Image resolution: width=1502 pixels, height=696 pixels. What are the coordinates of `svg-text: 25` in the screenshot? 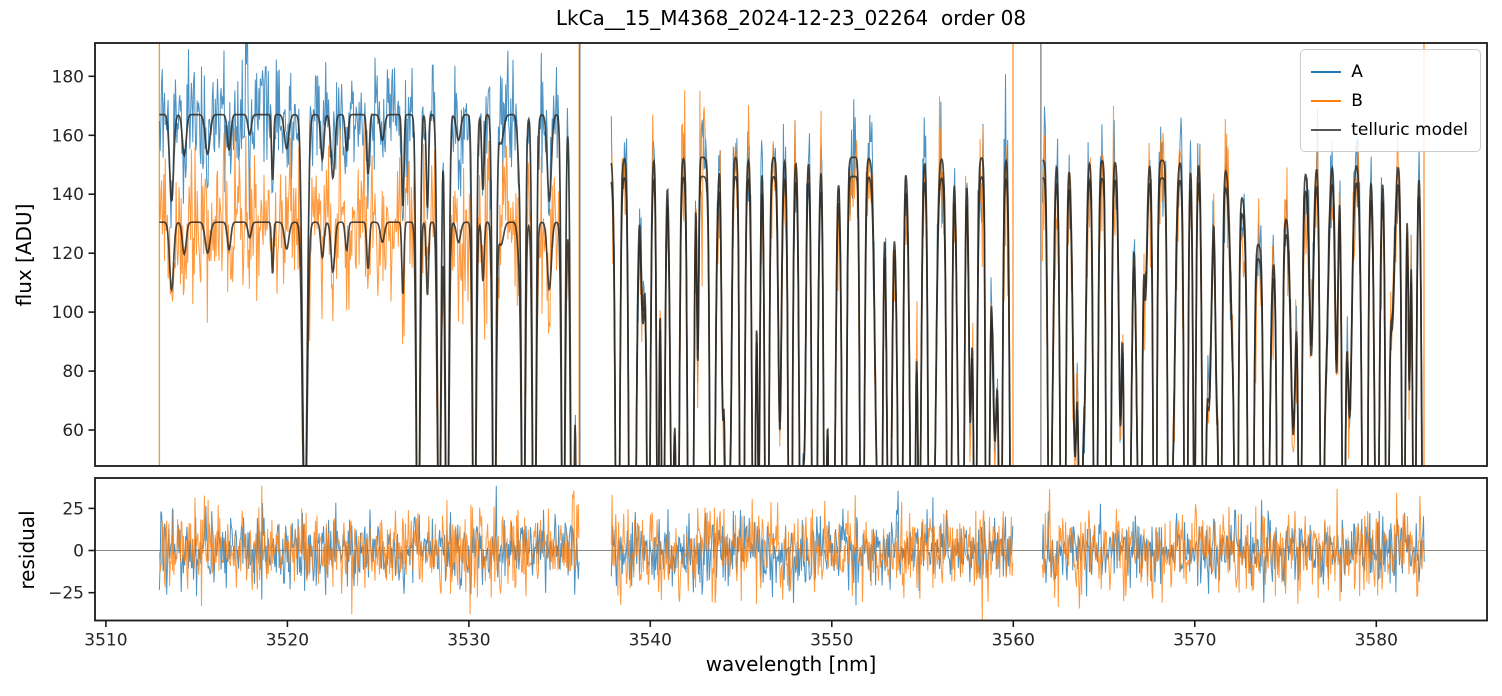 It's located at (73, 509).